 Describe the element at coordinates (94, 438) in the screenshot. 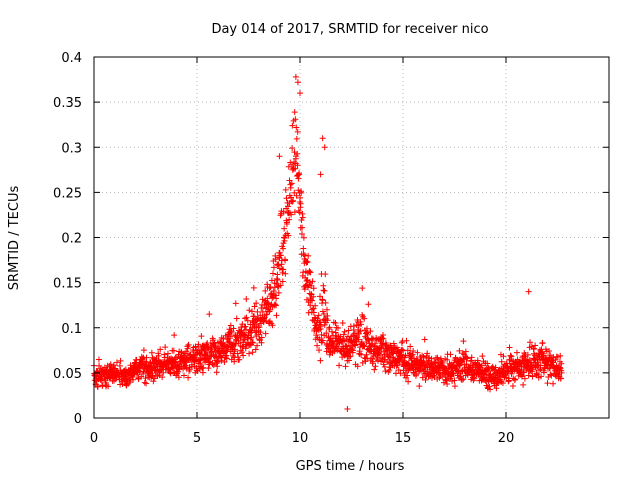

I see `x-tick-label: 0` at that location.